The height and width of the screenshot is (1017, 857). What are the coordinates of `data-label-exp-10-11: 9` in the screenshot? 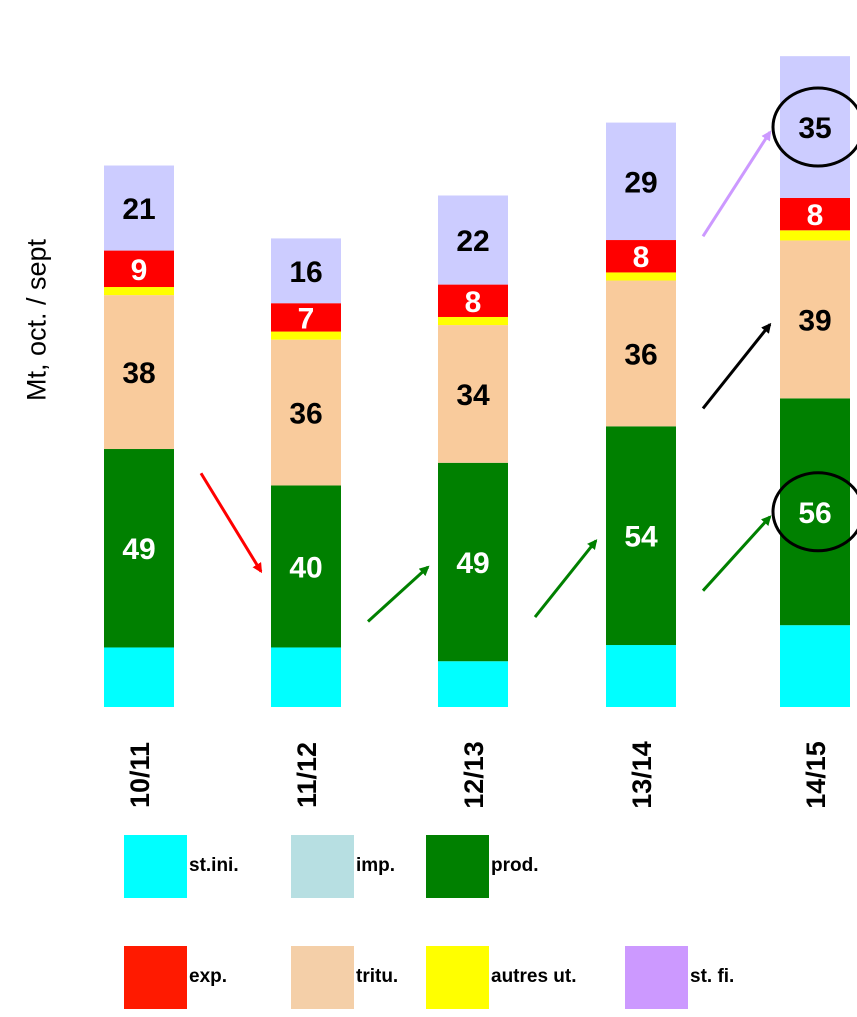 It's located at (139, 270).